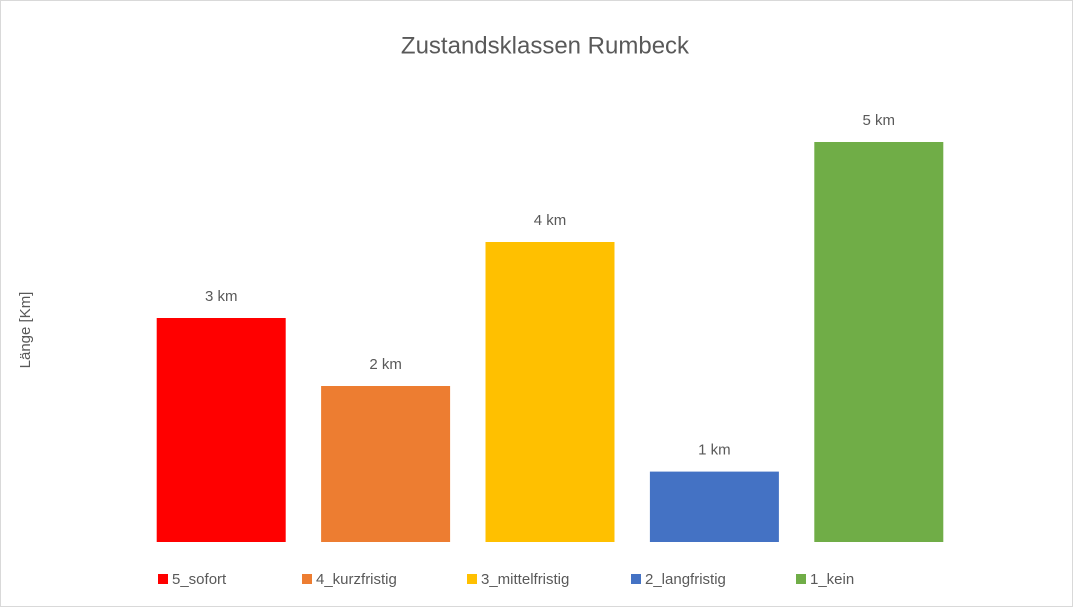  Describe the element at coordinates (221, 296) in the screenshot. I see `data-label: 3 km` at that location.